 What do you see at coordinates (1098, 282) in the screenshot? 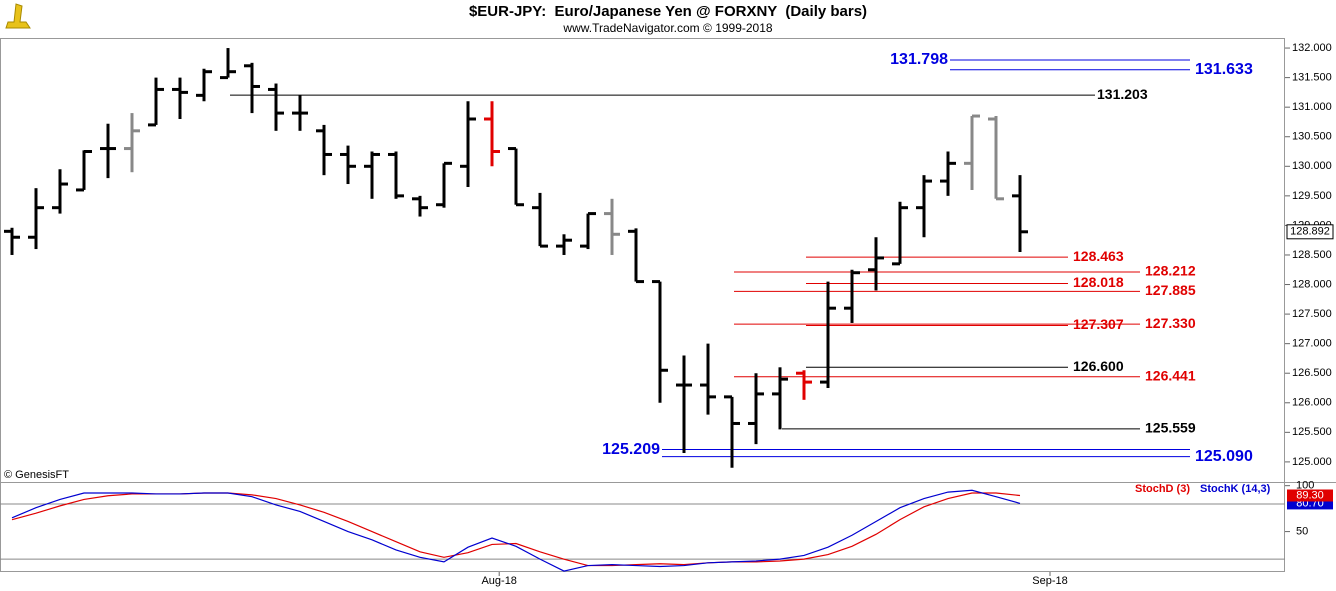
I see `level-label: 128.018` at bounding box center [1098, 282].